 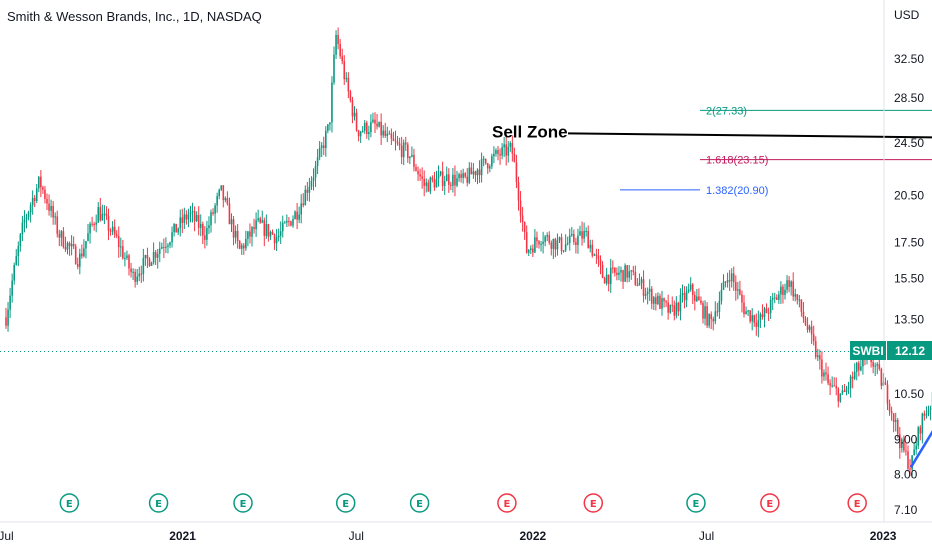 What do you see at coordinates (906, 510) in the screenshot?
I see `price-tick: 7.10` at bounding box center [906, 510].